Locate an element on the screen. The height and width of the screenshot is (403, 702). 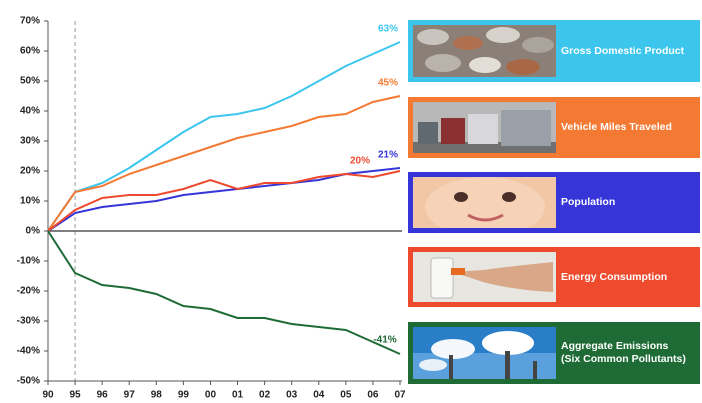
x-tick-label: 03 is located at coordinates (292, 395).